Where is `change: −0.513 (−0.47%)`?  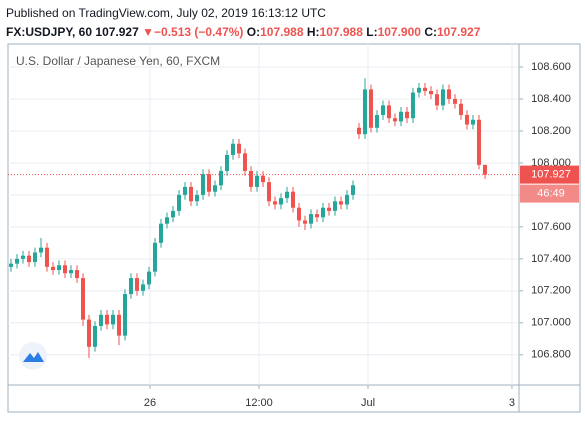
change: −0.513 (−0.47%) is located at coordinates (199, 32).